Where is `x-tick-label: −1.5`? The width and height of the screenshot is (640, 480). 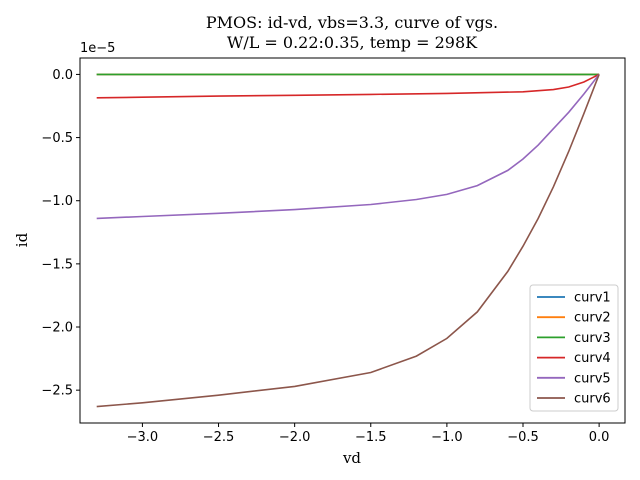 x-tick-label: −1.5 is located at coordinates (371, 437).